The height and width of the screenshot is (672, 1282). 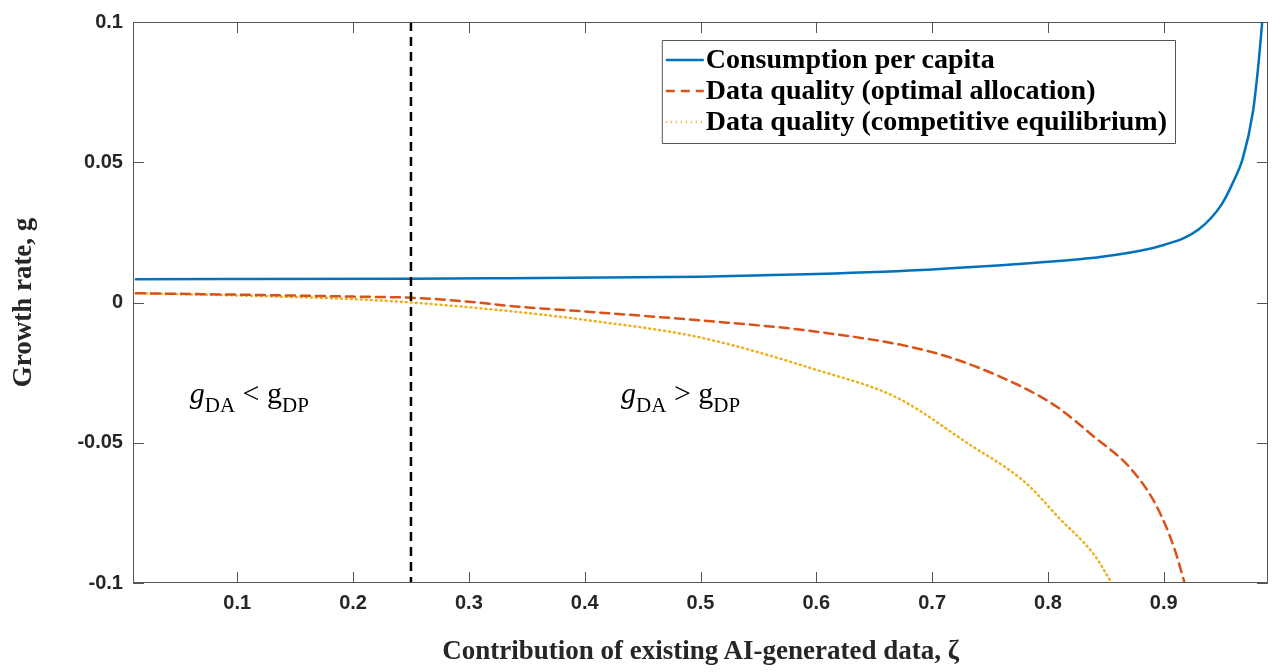 What do you see at coordinates (22, 302) in the screenshot?
I see `y-axis-title: Growth rate, g` at bounding box center [22, 302].